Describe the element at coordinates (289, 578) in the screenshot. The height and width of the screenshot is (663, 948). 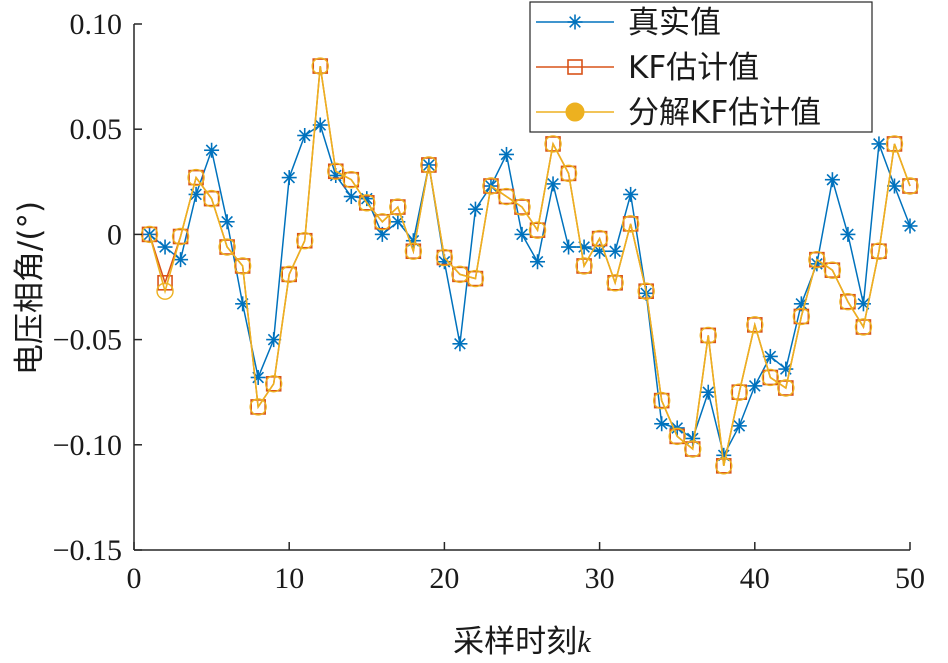
I see `x-tick-label: 10` at that location.